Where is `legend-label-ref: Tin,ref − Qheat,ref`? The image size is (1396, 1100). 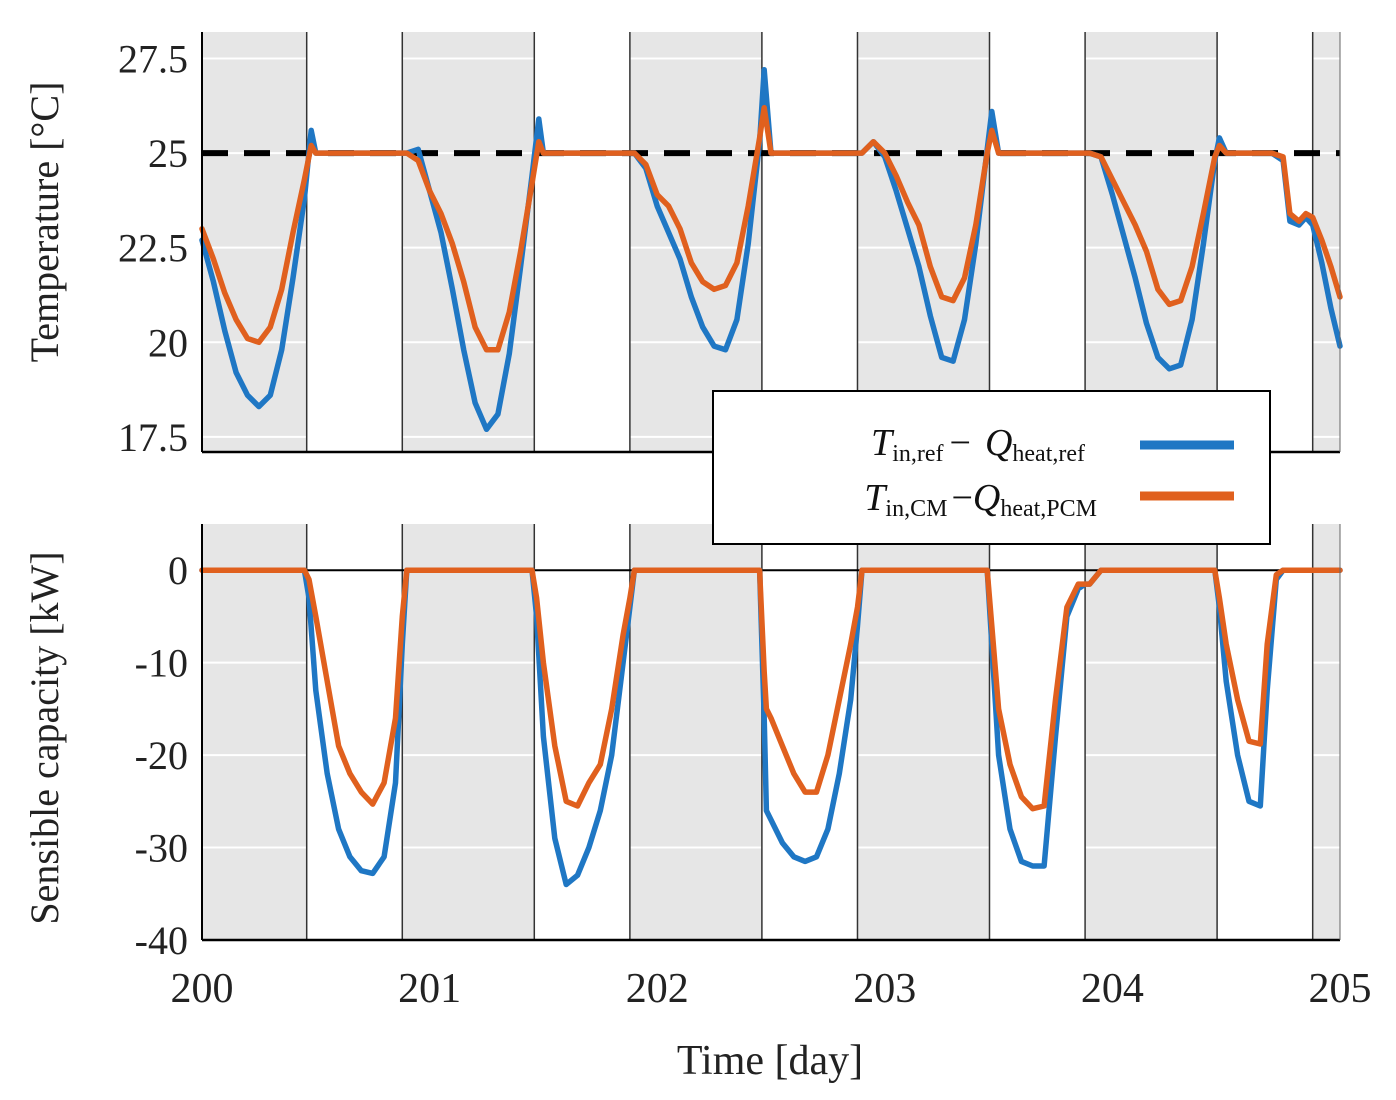 legend-label-ref: Tin,ref − Qheat,ref is located at coordinates (978, 444).